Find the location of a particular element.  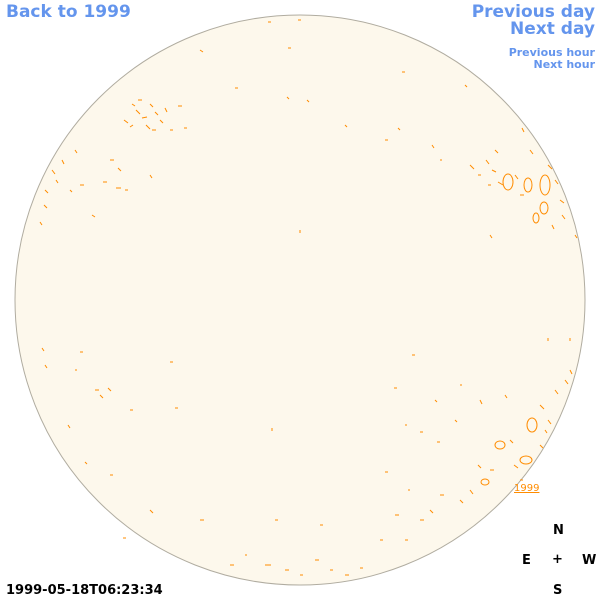

compass-north-label: N is located at coordinates (558, 530).